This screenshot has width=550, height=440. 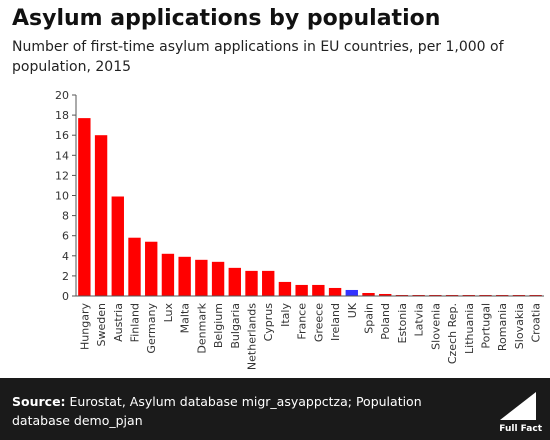 I want to click on x-tick-label: Lux, so click(x=168, y=313).